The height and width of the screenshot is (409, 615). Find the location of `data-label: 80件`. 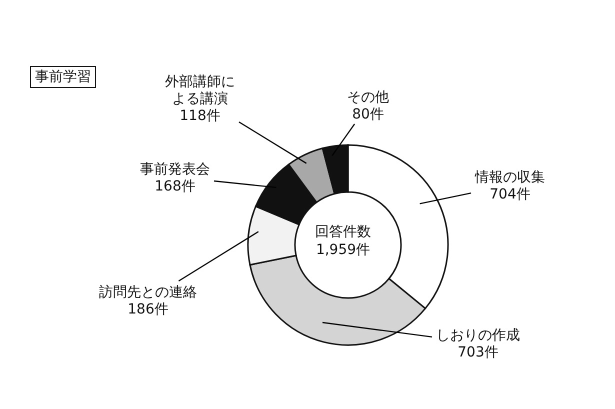

data-label: 80件 is located at coordinates (368, 114).